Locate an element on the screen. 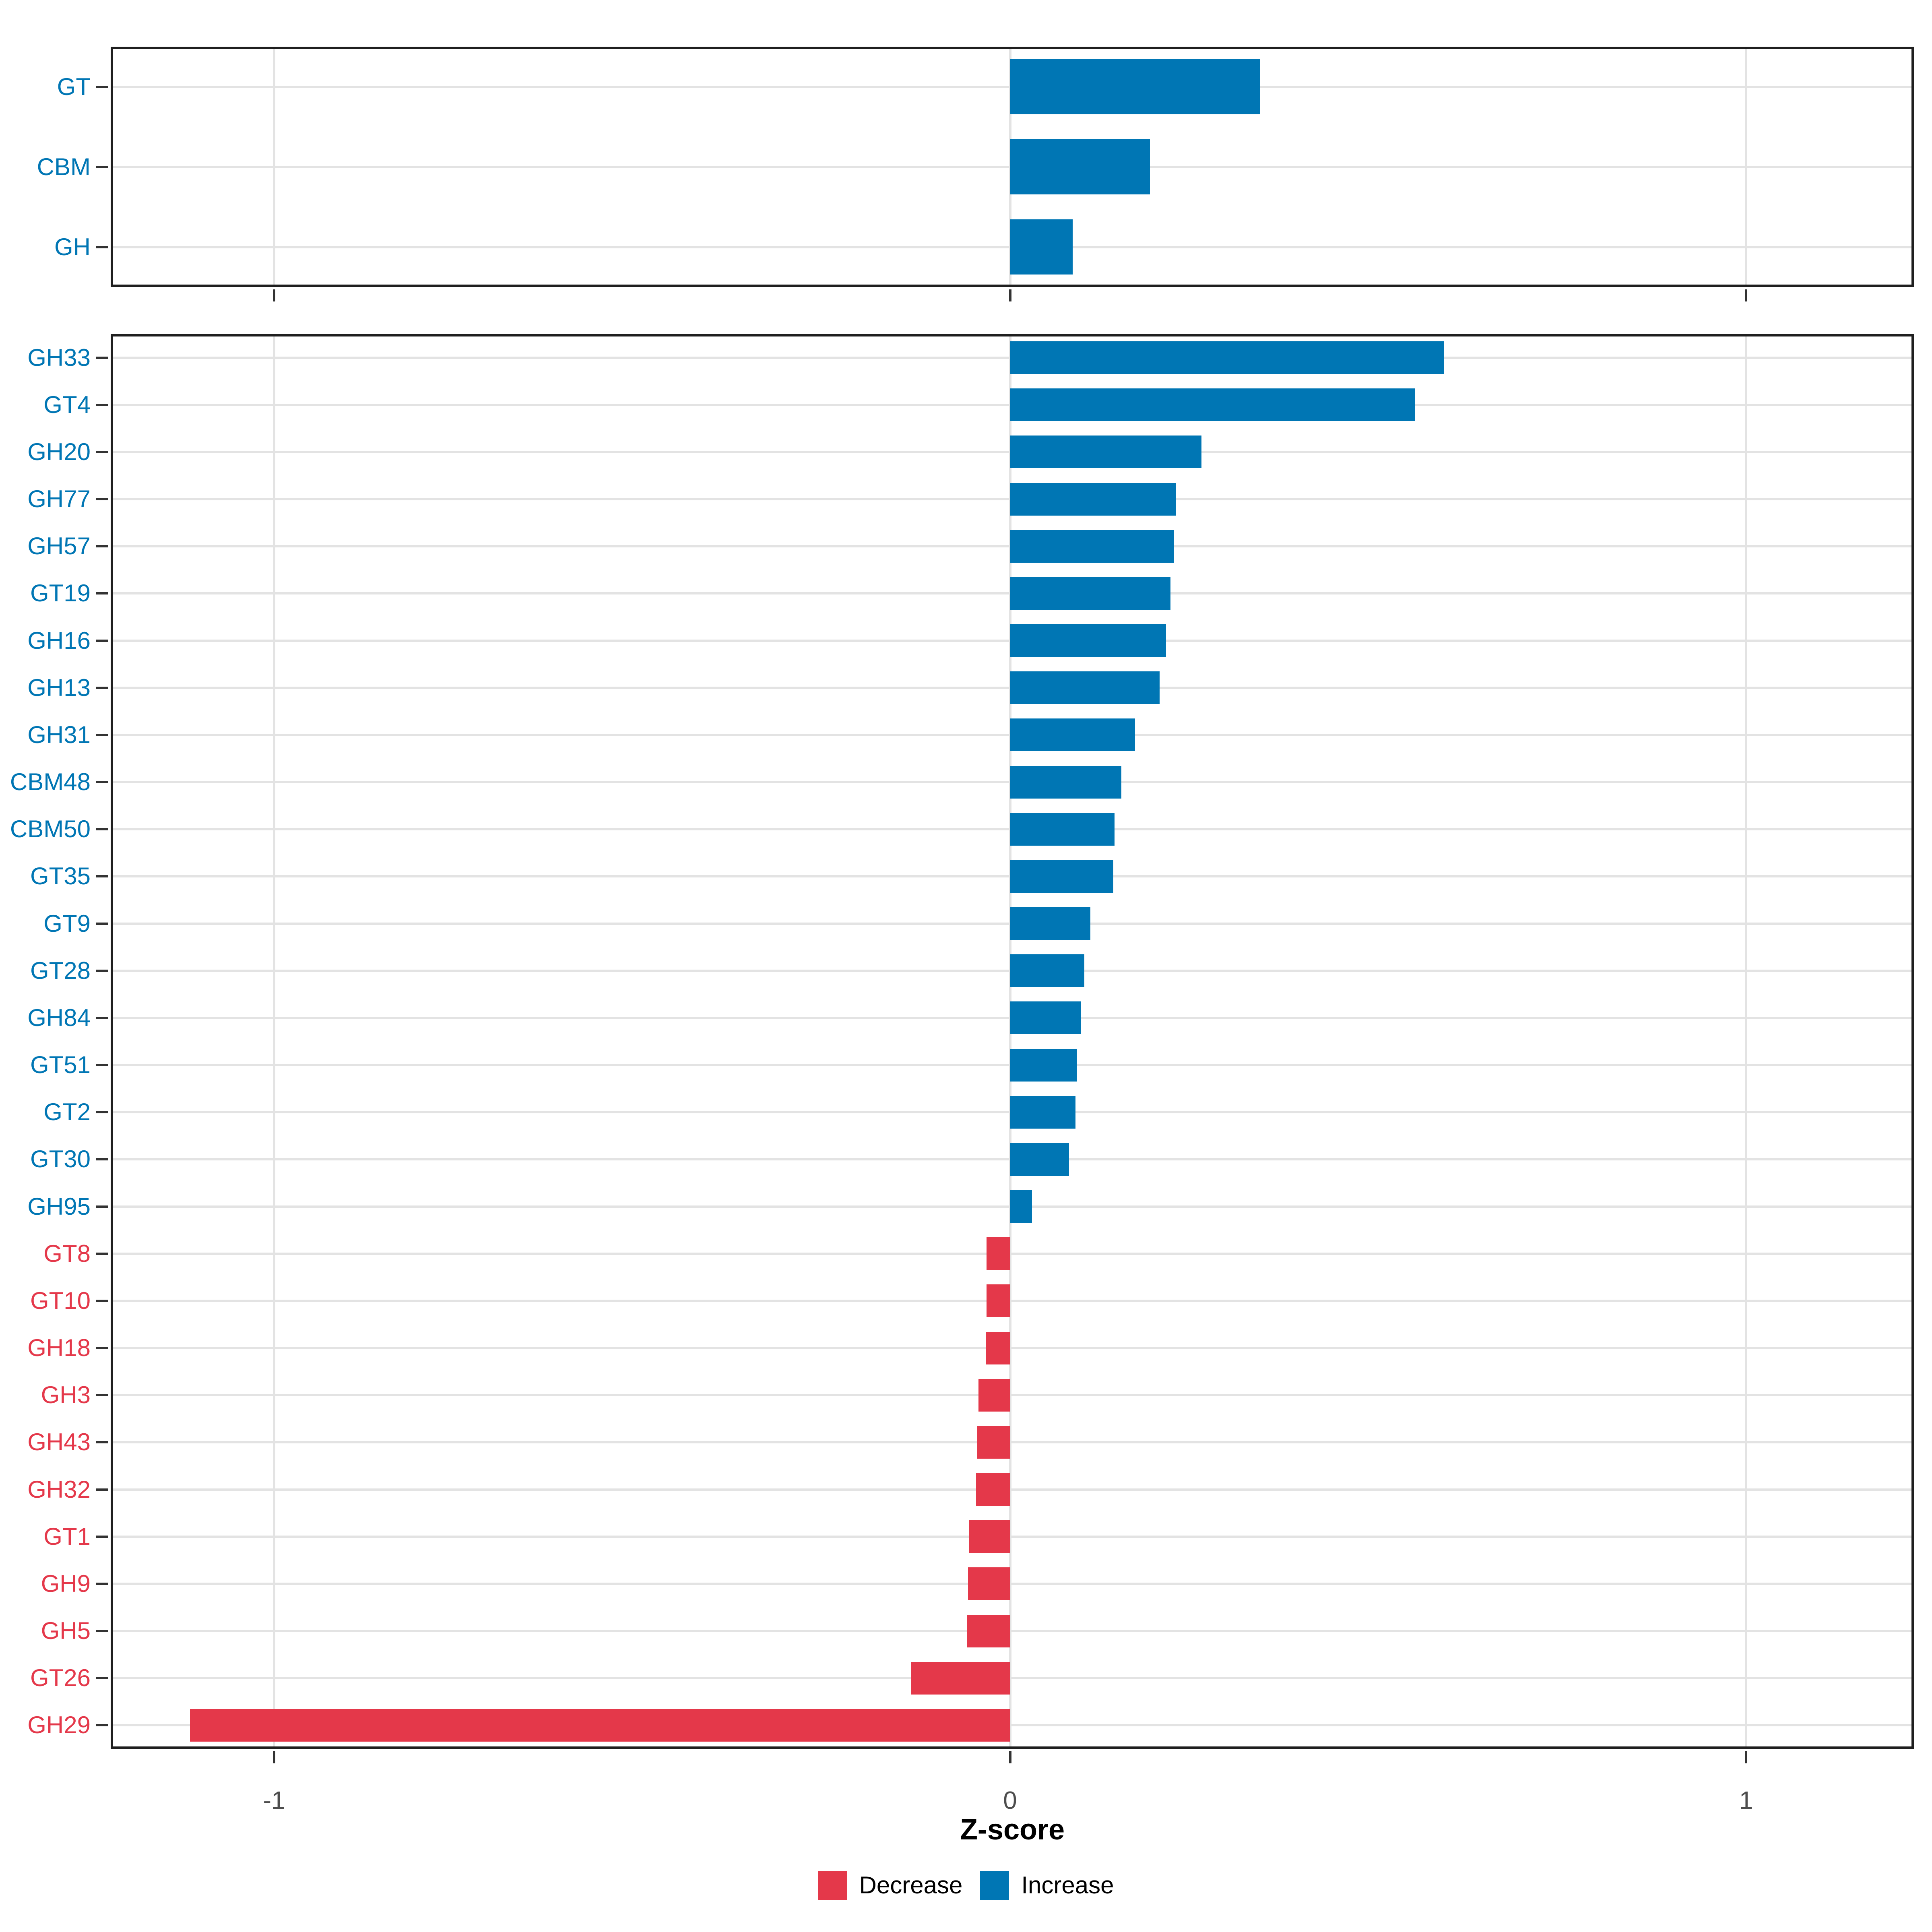 The width and height of the screenshot is (1932, 1932). y-axis-label-GH29: GH29 is located at coordinates (59, 1724).